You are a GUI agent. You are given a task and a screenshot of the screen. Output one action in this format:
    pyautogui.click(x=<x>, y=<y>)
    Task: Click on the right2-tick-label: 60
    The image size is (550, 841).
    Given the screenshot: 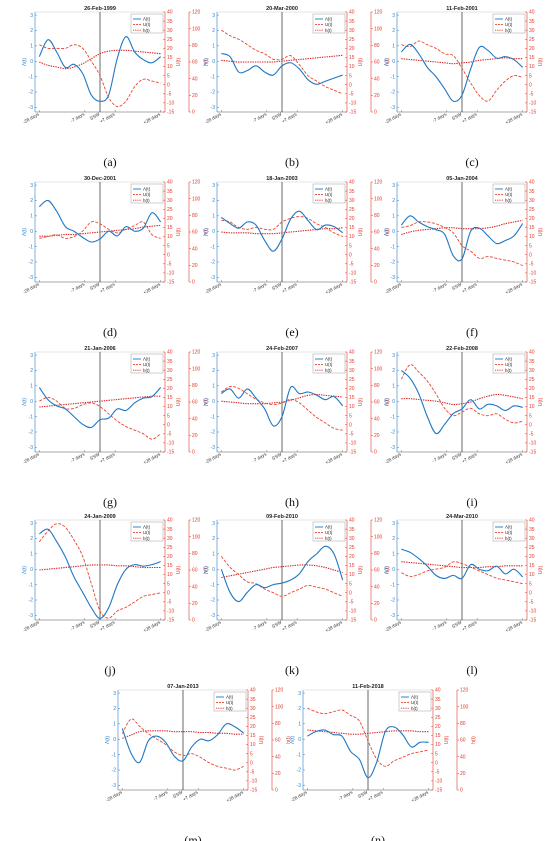 What is the action you would take?
    pyautogui.click(x=463, y=741)
    